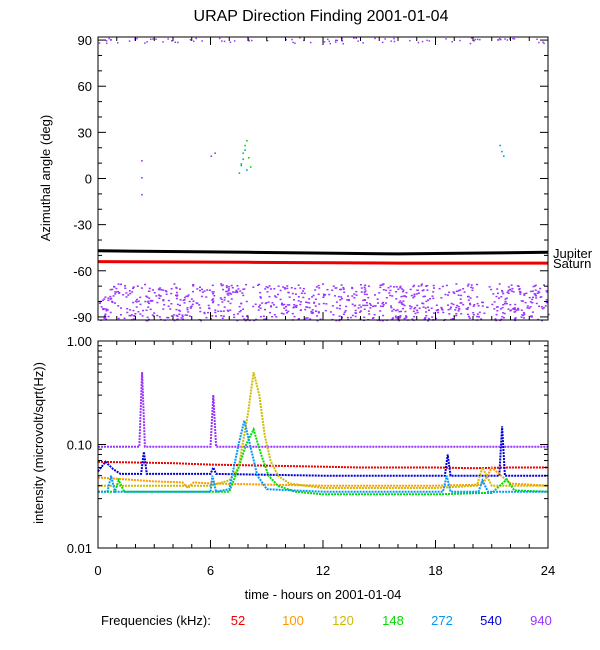 This screenshot has width=600, height=650. What do you see at coordinates (210, 570) in the screenshot?
I see `lower-xtick-label: 6` at bounding box center [210, 570].